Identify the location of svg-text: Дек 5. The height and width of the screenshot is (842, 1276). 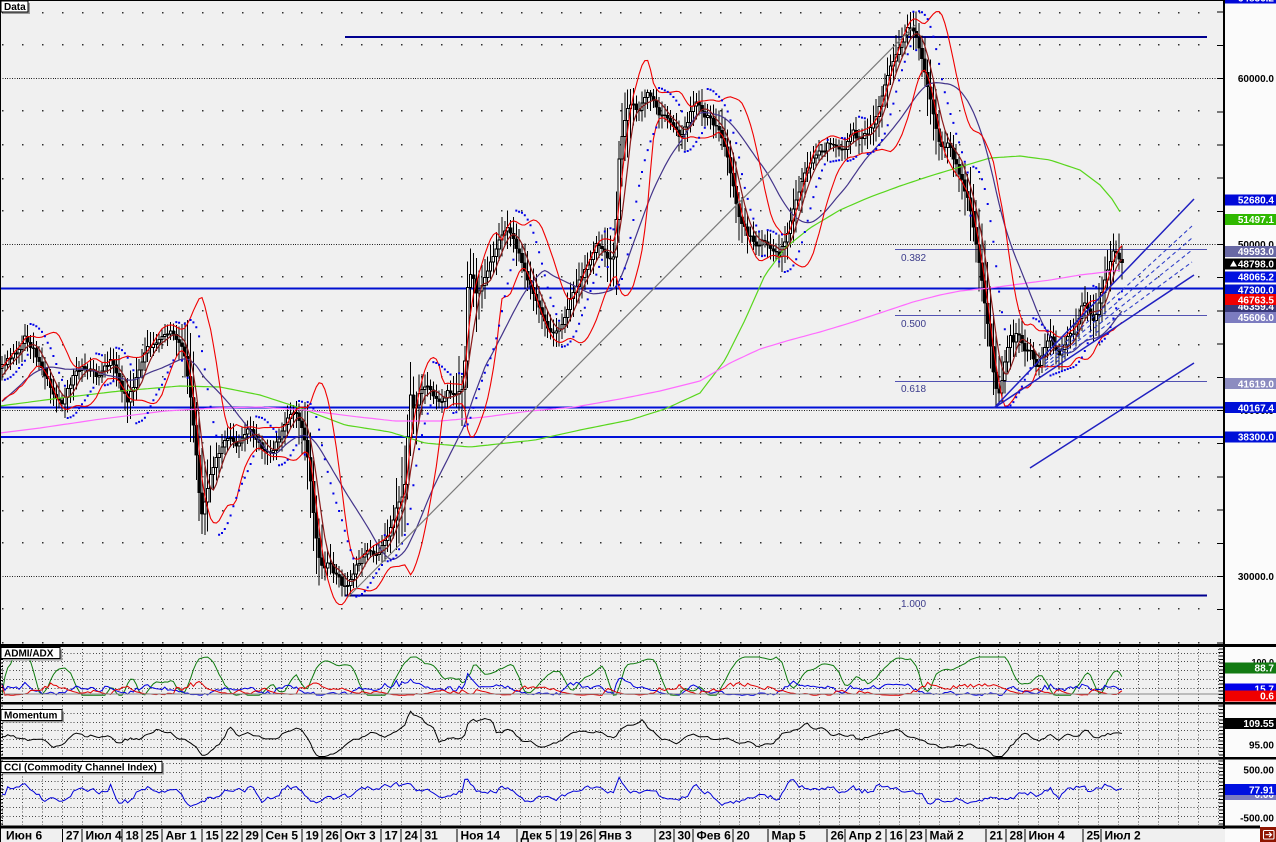
(537, 835).